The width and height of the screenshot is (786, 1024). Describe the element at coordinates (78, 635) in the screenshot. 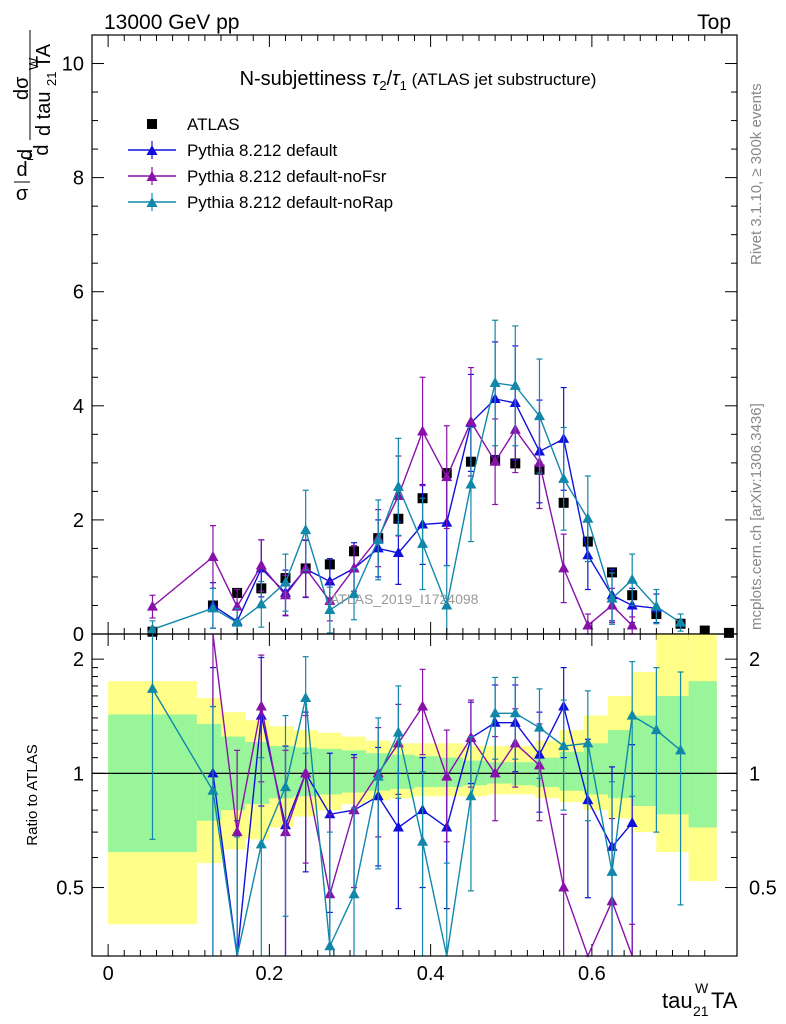

I see `y-tick-label: 0` at that location.